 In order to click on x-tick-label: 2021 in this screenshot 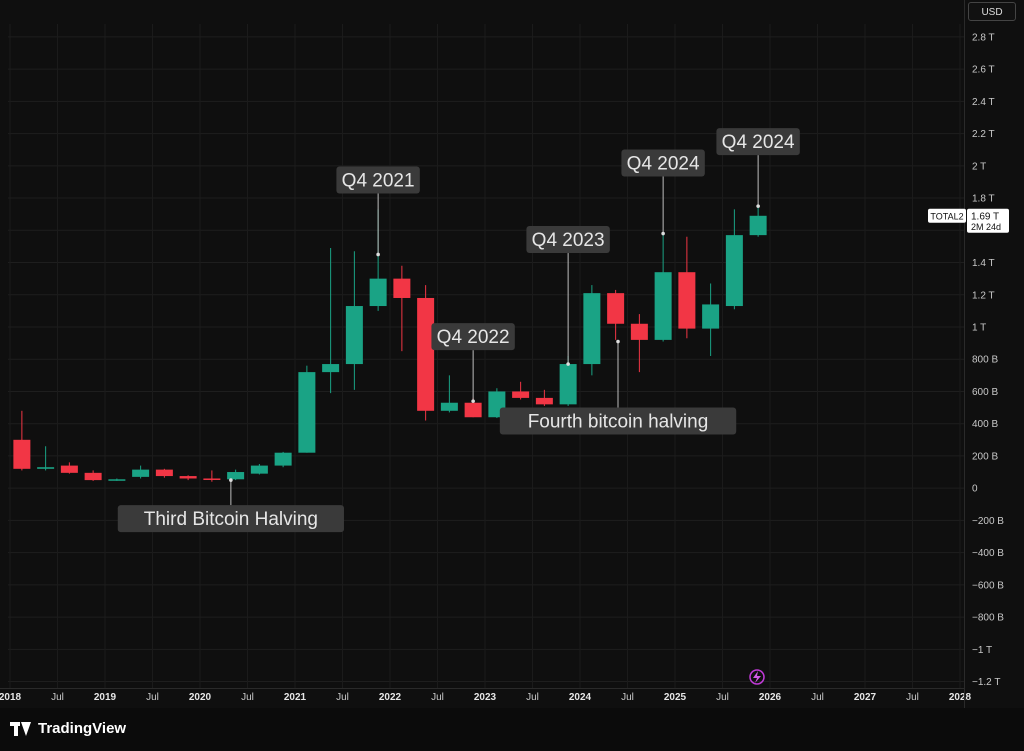, I will do `click(295, 697)`.